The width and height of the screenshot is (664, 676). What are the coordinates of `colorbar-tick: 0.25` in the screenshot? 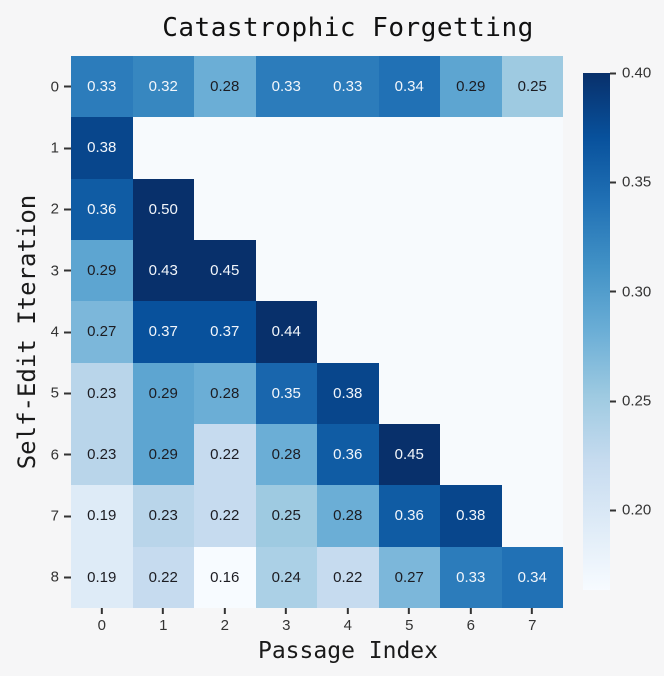 It's located at (630, 401).